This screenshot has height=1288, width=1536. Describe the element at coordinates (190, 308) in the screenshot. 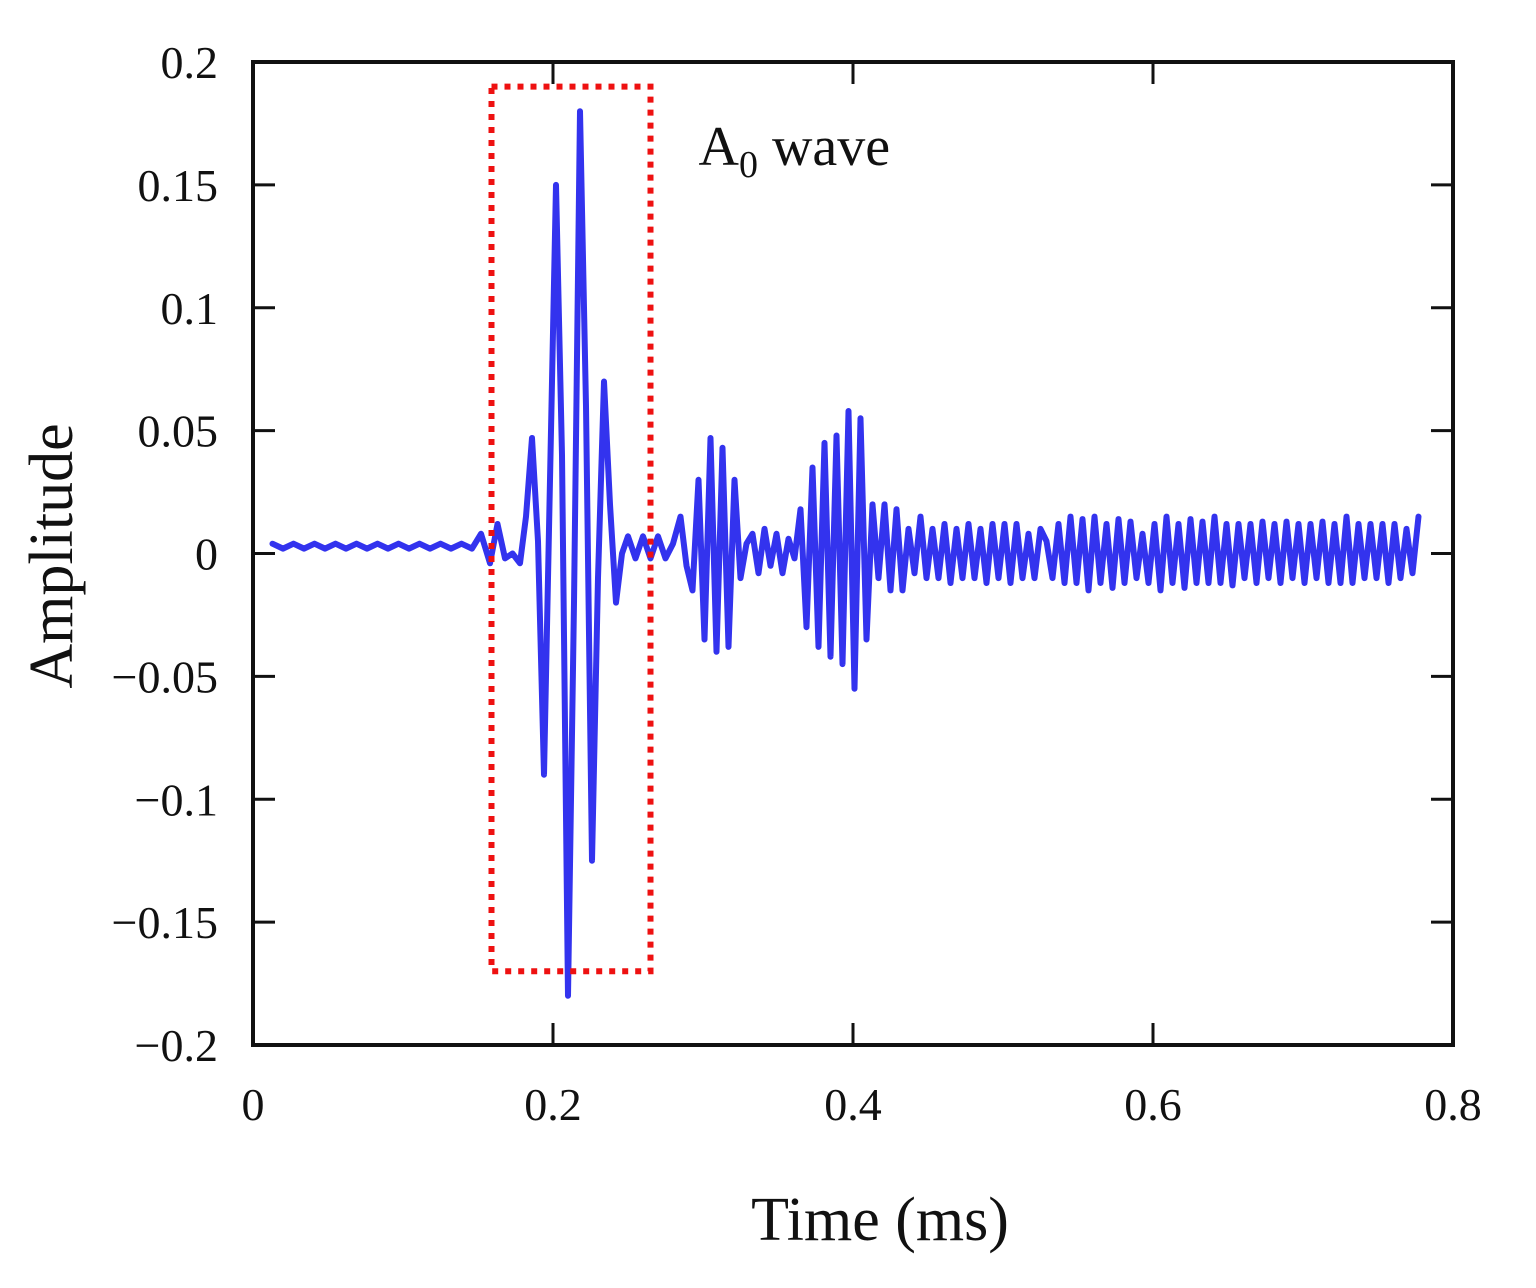

I see `y-tick-label: 0.1` at that location.